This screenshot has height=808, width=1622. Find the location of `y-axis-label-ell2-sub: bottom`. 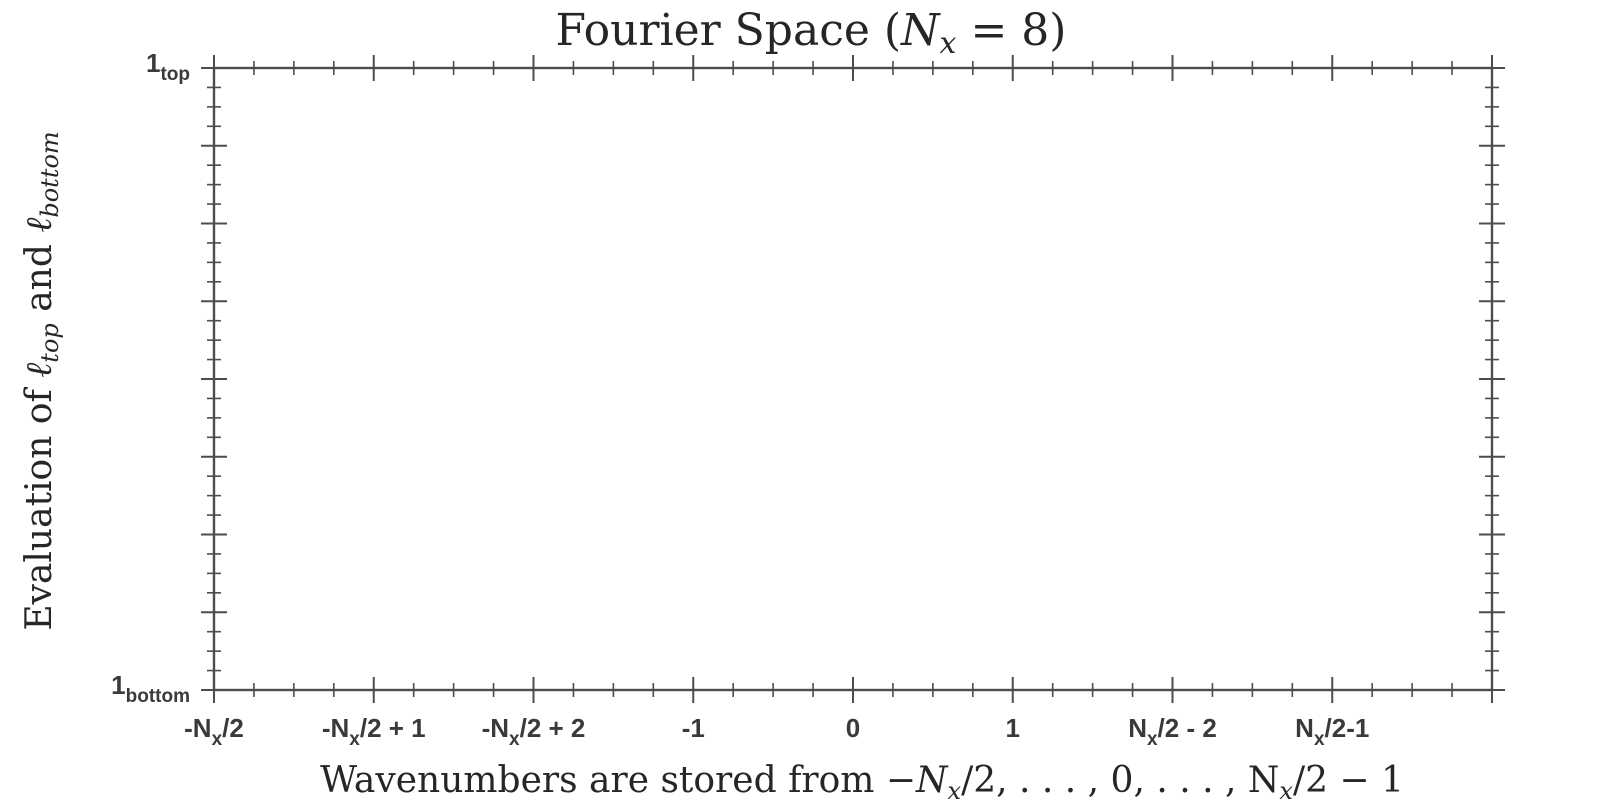

y-axis-label-ell2-sub: bottom is located at coordinates (50, 174).